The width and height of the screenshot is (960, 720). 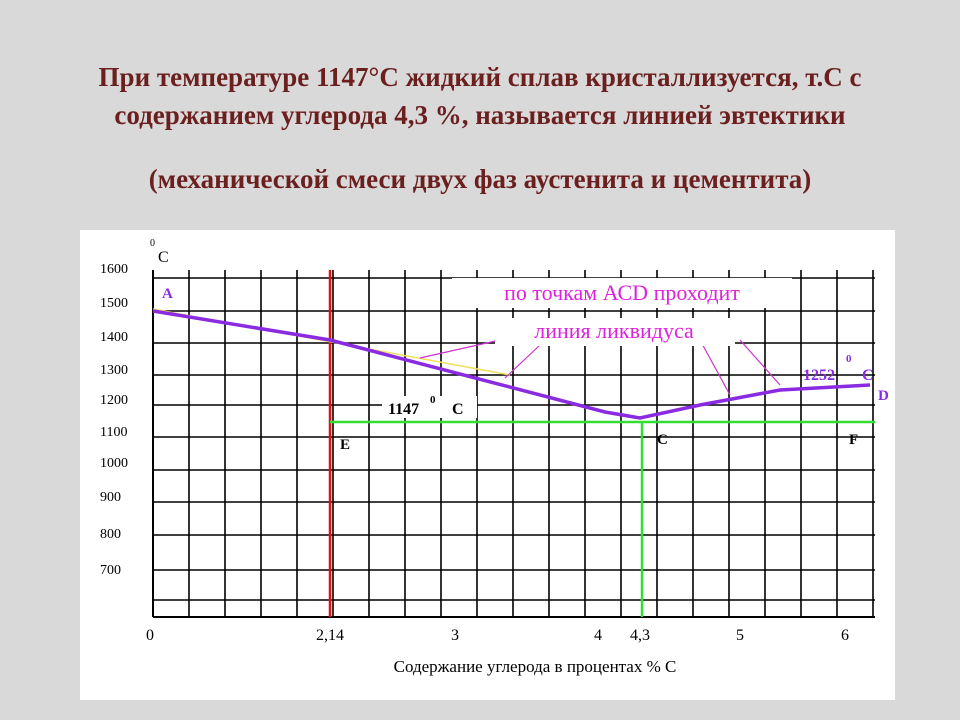 I want to click on point-label: C, so click(x=662, y=440).